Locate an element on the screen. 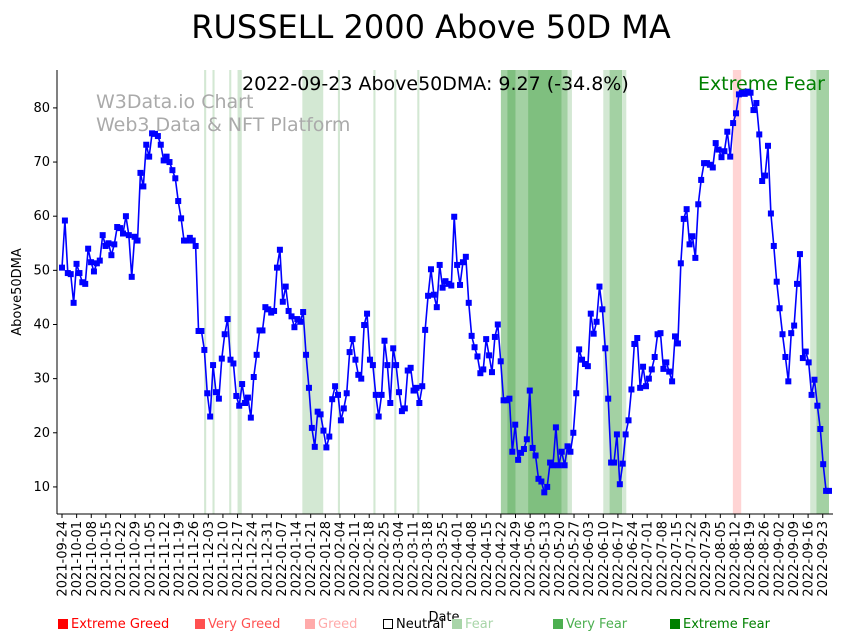  x-tick-label: 2022-02-25 is located at coordinates (384, 559).